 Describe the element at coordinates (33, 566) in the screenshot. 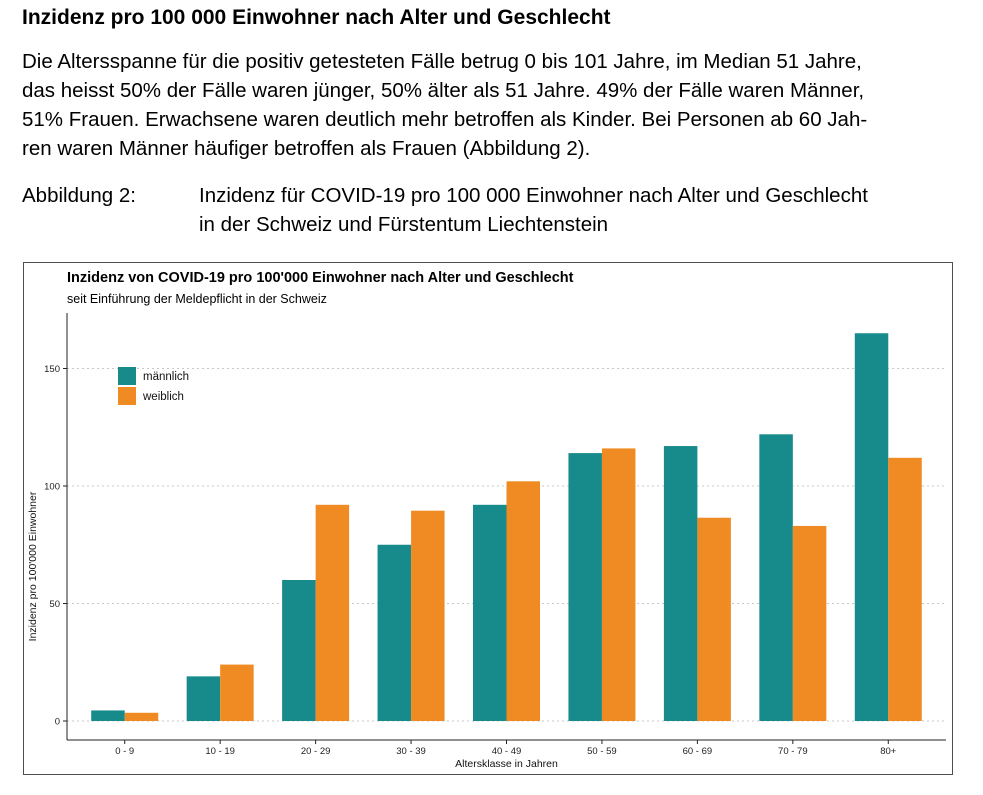

I see `y-axis-title: Inzidenz pro 100'000 Einwohner` at that location.